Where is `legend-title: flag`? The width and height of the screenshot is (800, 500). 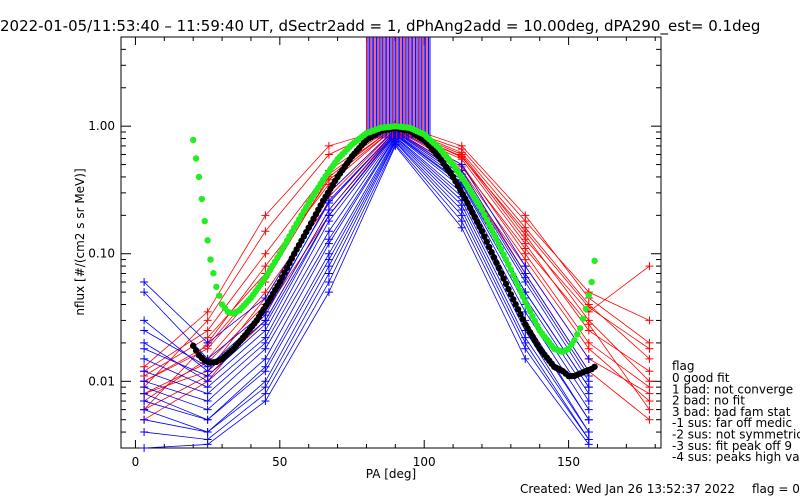 legend-title: flag is located at coordinates (683, 366).